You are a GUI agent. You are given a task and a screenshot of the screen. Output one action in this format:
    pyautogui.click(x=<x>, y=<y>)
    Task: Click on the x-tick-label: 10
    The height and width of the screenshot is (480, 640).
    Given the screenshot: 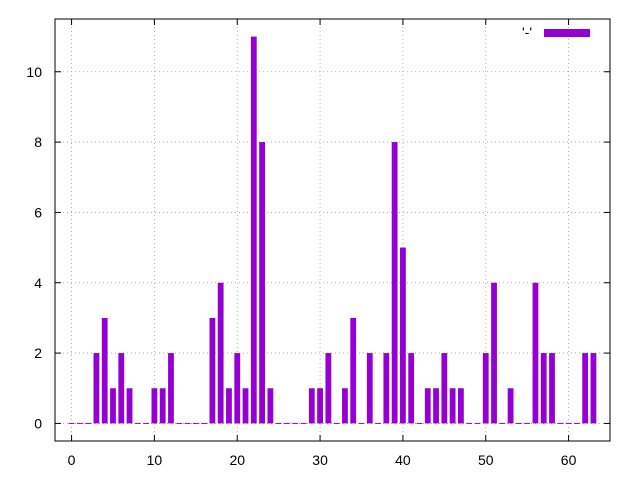 What is the action you would take?
    pyautogui.click(x=155, y=460)
    